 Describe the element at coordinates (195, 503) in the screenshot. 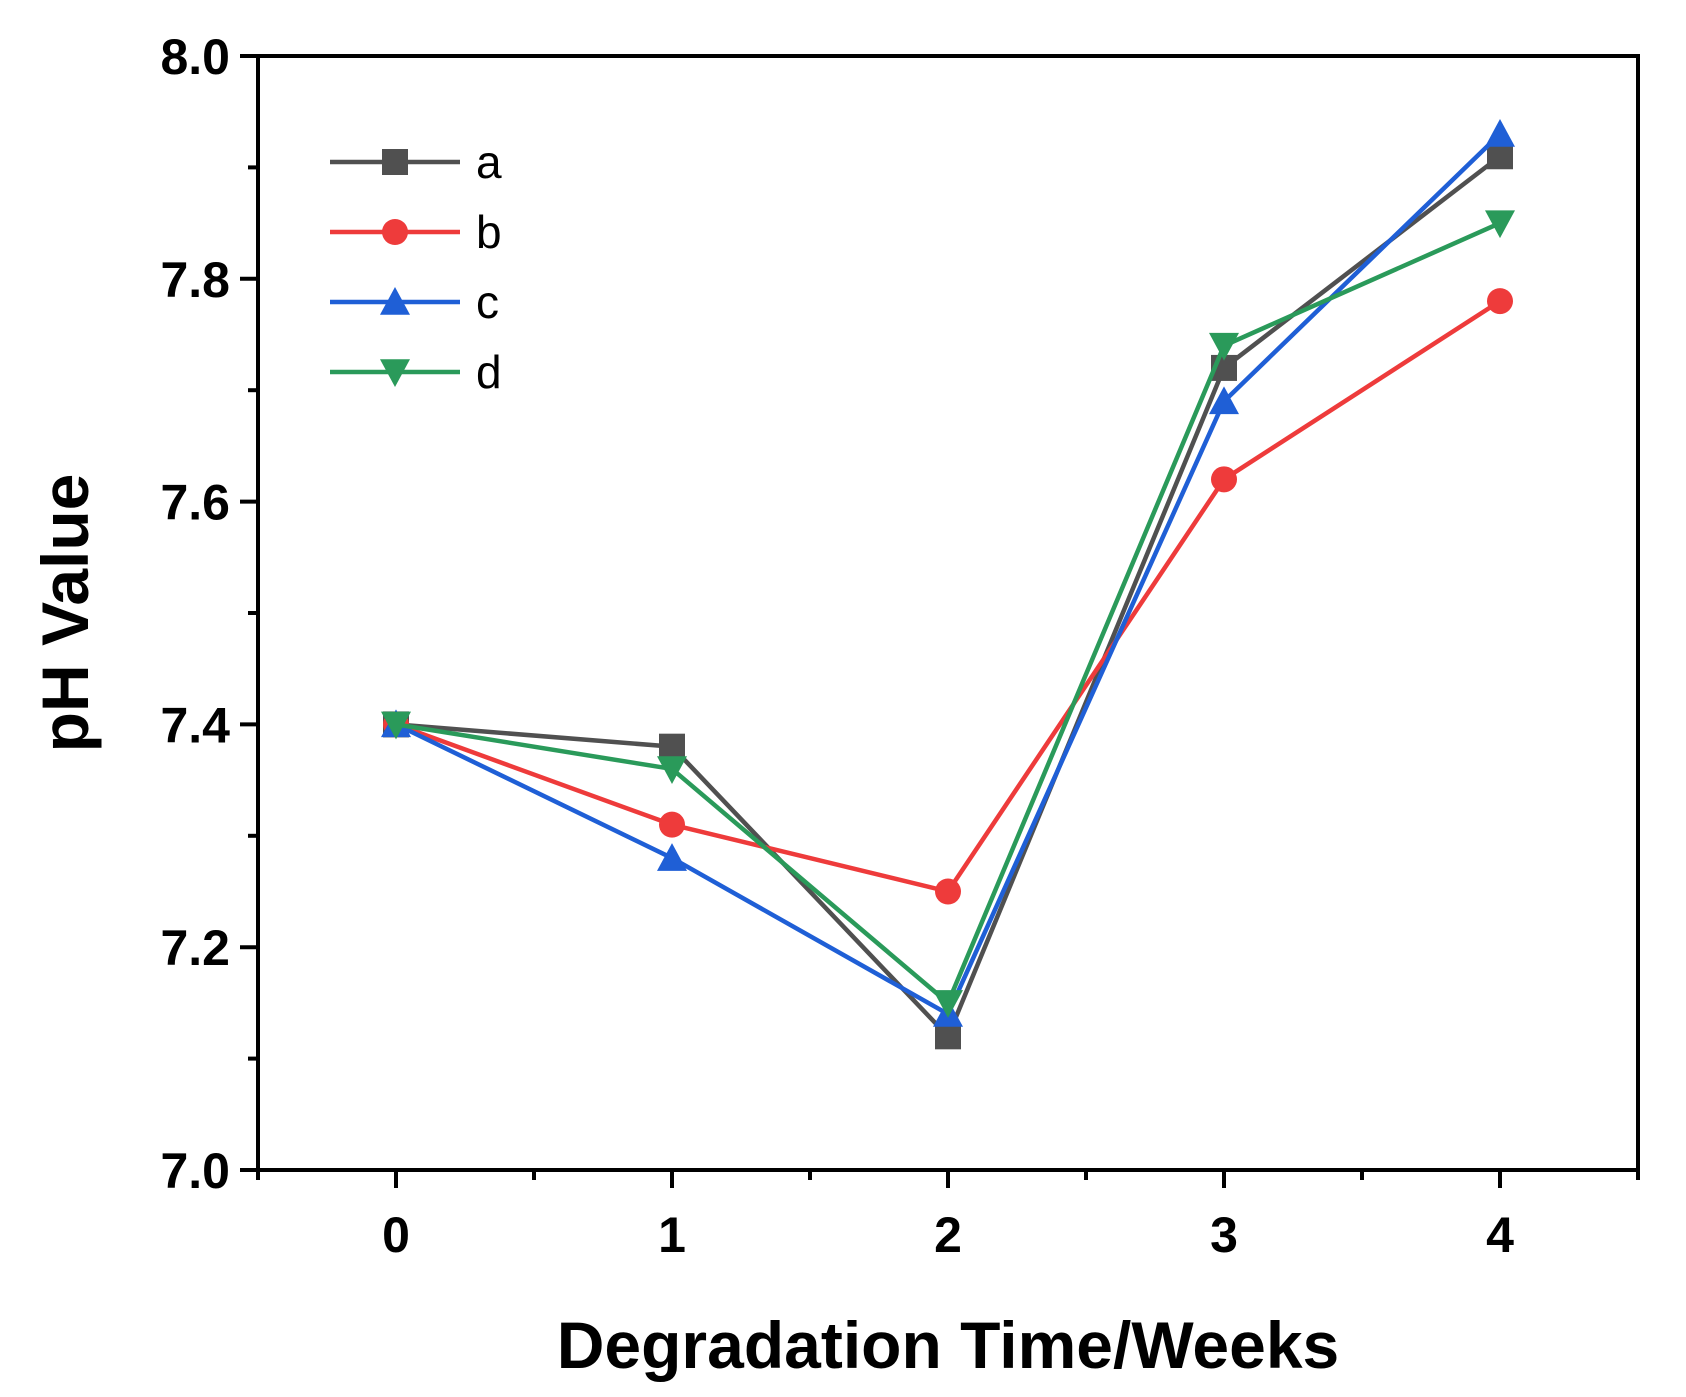

I see `y-tick-label: 7.6` at that location.